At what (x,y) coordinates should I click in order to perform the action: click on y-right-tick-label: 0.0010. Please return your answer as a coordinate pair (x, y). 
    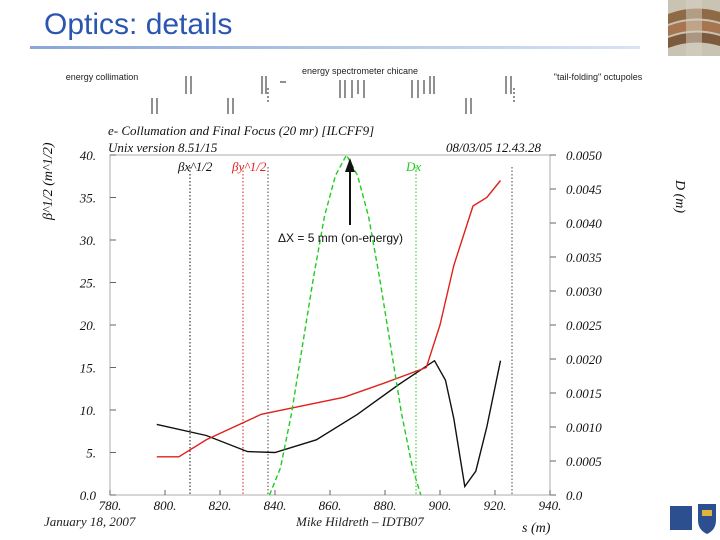
    Looking at the image, I should click on (584, 427).